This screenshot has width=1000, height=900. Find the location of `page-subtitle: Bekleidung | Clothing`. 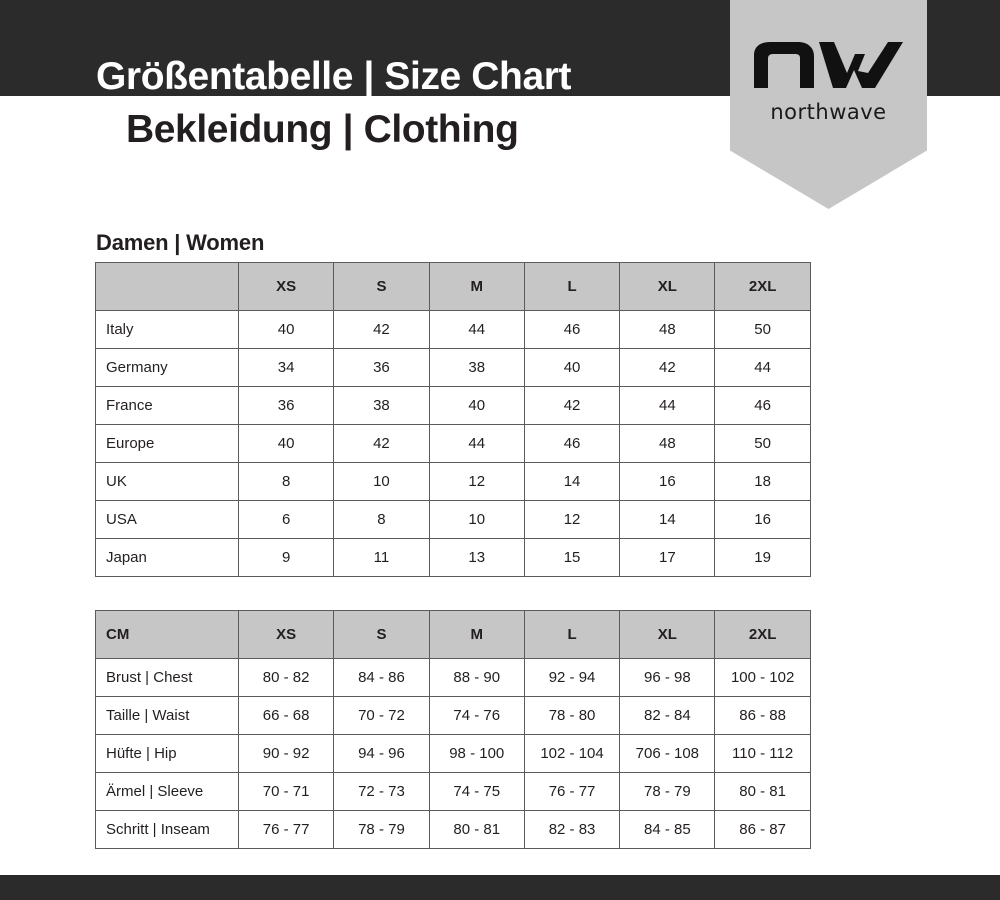

page-subtitle: Bekleidung | Clothing is located at coordinates (322, 129).